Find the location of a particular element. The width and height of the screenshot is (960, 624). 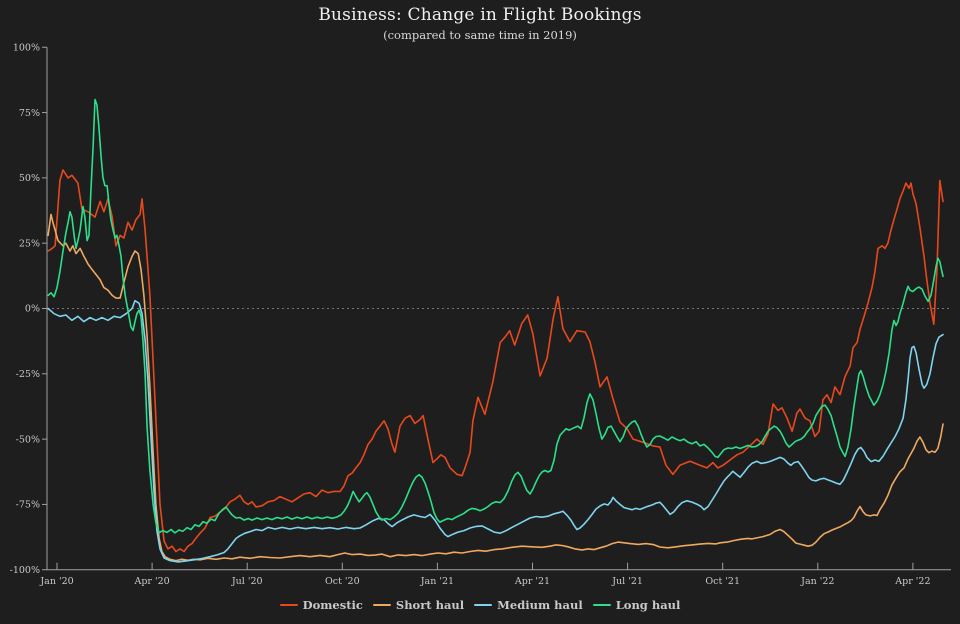

x-tick-label: Jan '21 is located at coordinates (437, 581).